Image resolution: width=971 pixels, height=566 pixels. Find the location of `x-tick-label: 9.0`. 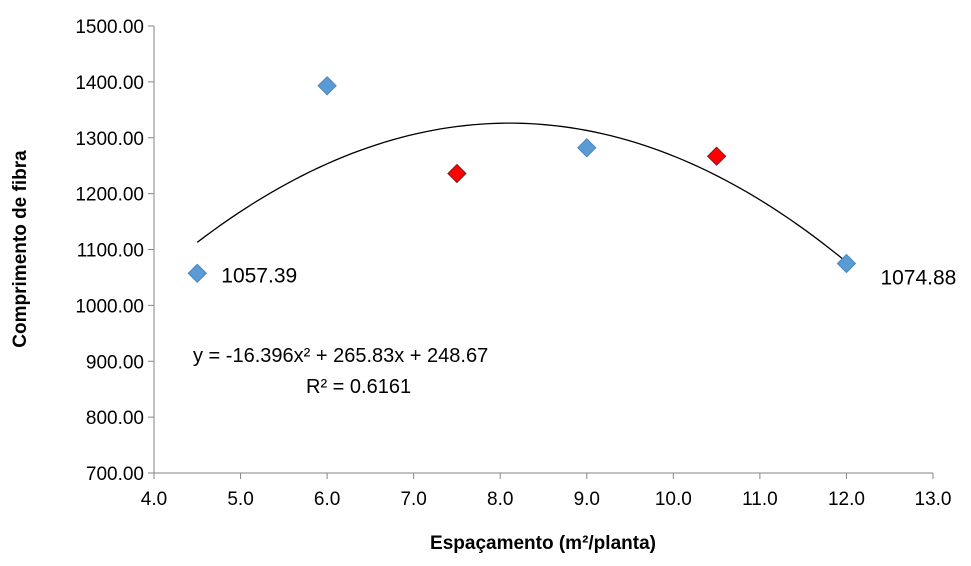

x-tick-label: 9.0 is located at coordinates (587, 499).